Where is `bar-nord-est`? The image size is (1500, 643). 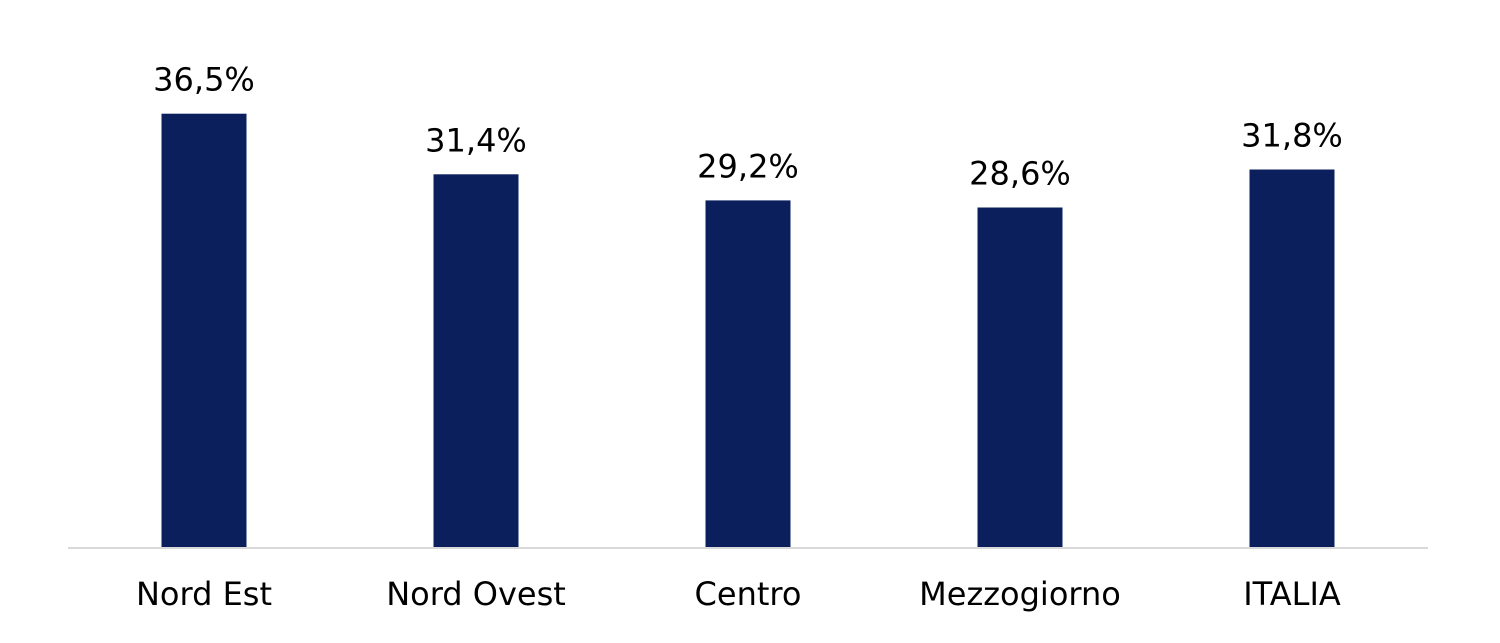 bar-nord-est is located at coordinates (204, 330).